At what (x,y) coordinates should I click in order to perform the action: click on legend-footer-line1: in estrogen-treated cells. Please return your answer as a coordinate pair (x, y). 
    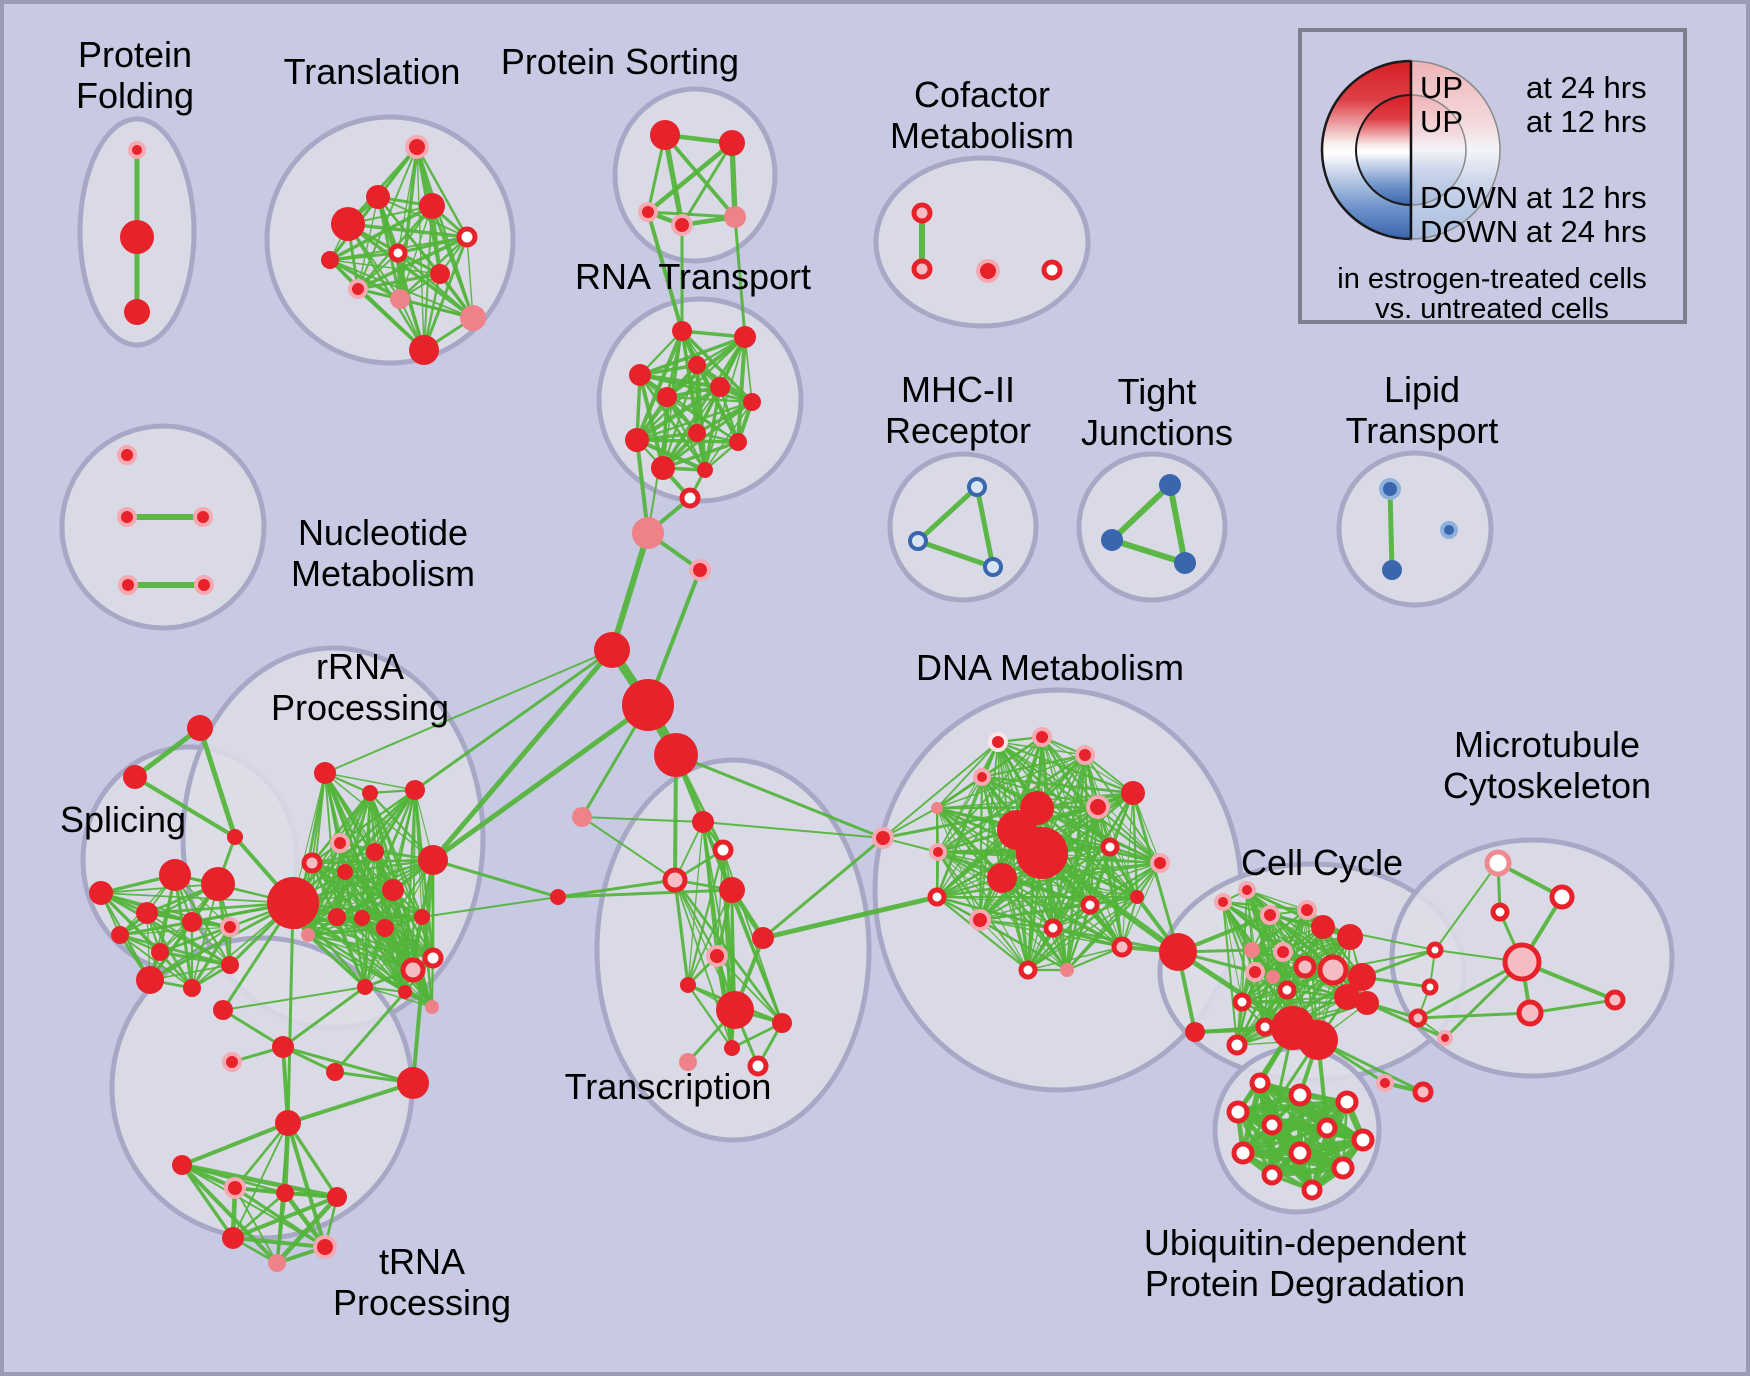
    Looking at the image, I should click on (1492, 279).